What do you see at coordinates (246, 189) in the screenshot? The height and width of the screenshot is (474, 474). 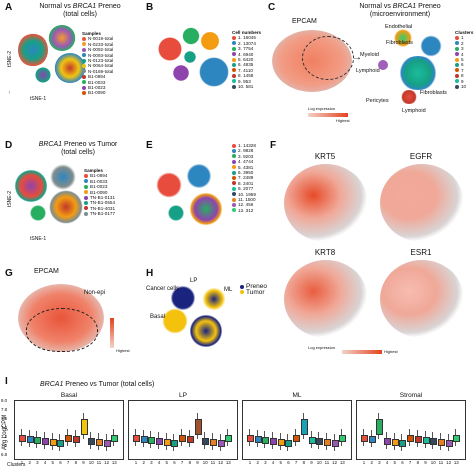 I see `panel-e-legend-label: 9. 2077` at bounding box center [246, 189].